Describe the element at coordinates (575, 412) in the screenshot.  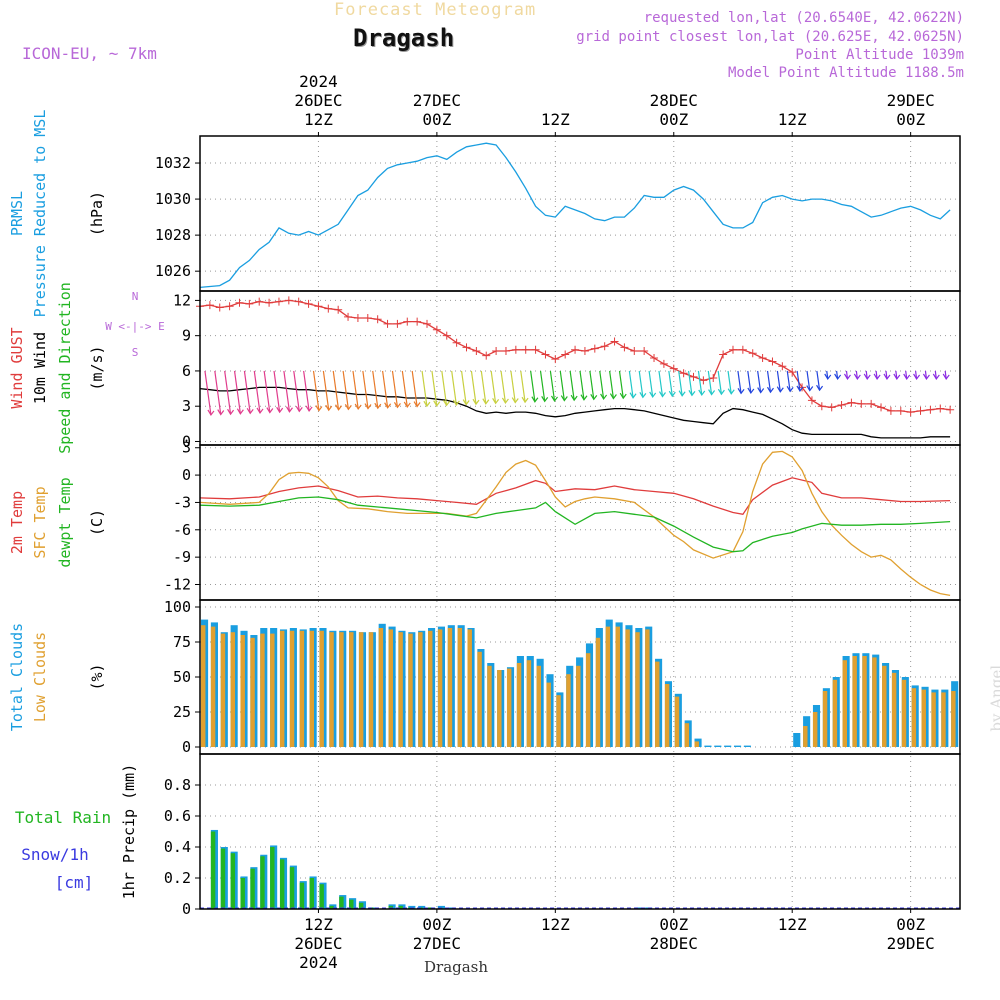
I see `series-line-10m-wind` at that location.